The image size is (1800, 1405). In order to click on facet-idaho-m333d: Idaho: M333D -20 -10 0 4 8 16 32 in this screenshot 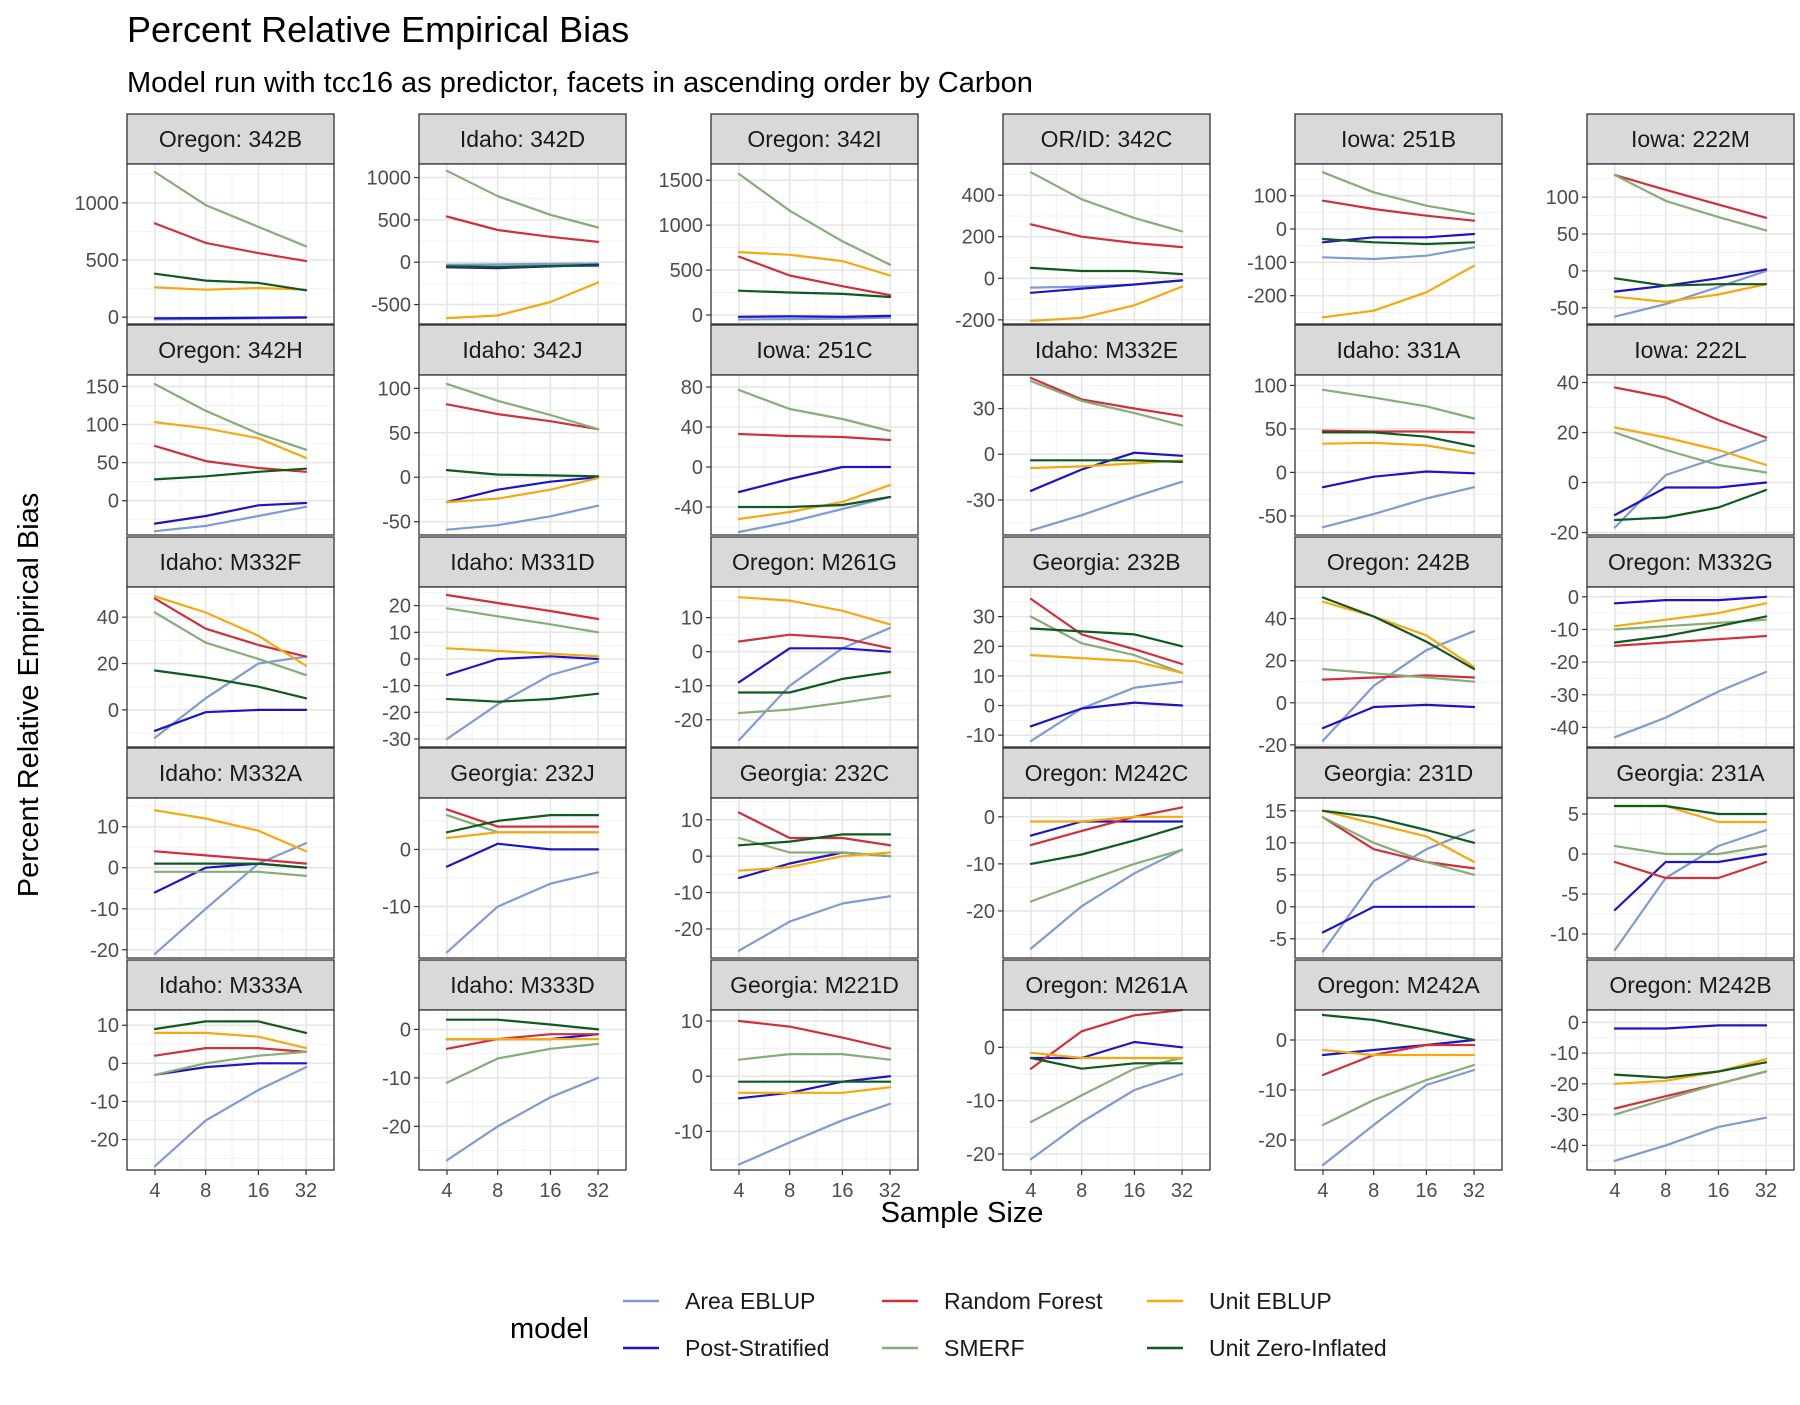, I will do `click(504, 1080)`.